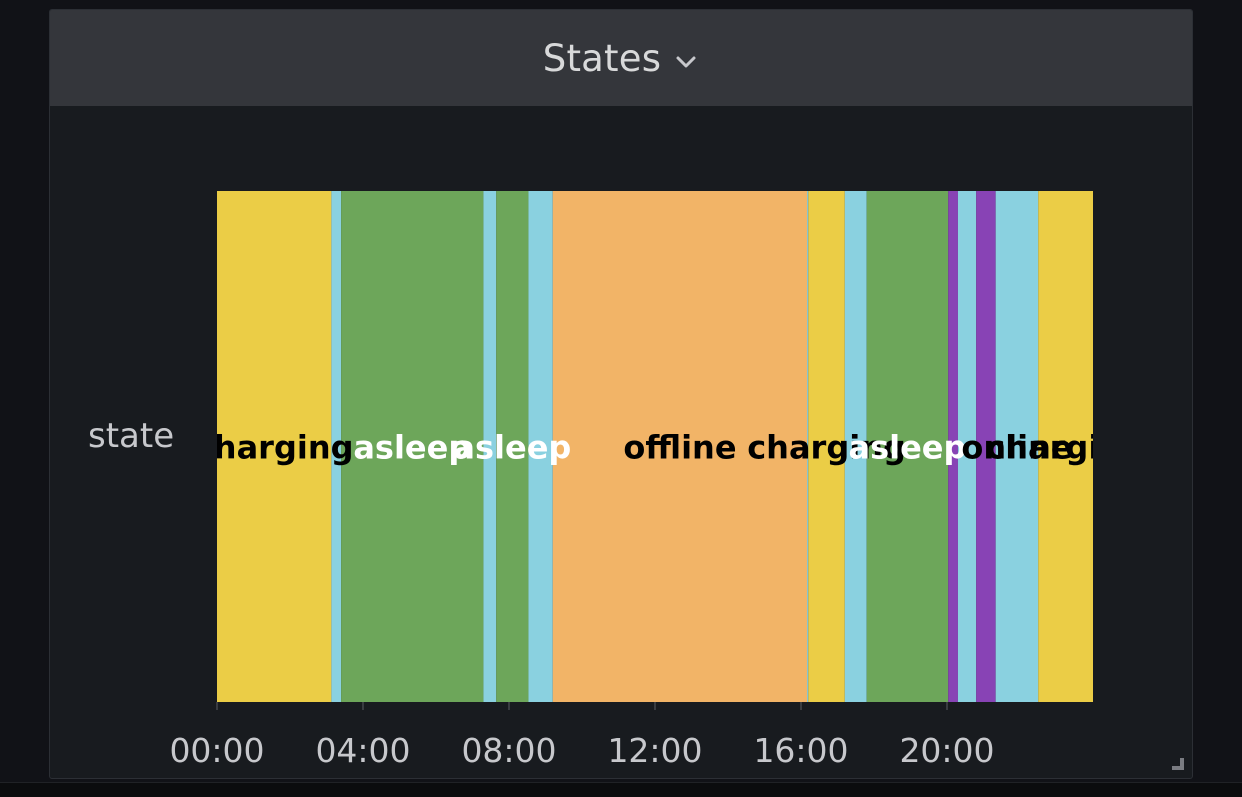 This screenshot has width=1242, height=797. What do you see at coordinates (602, 58) in the screenshot?
I see `panel-title: States` at bounding box center [602, 58].